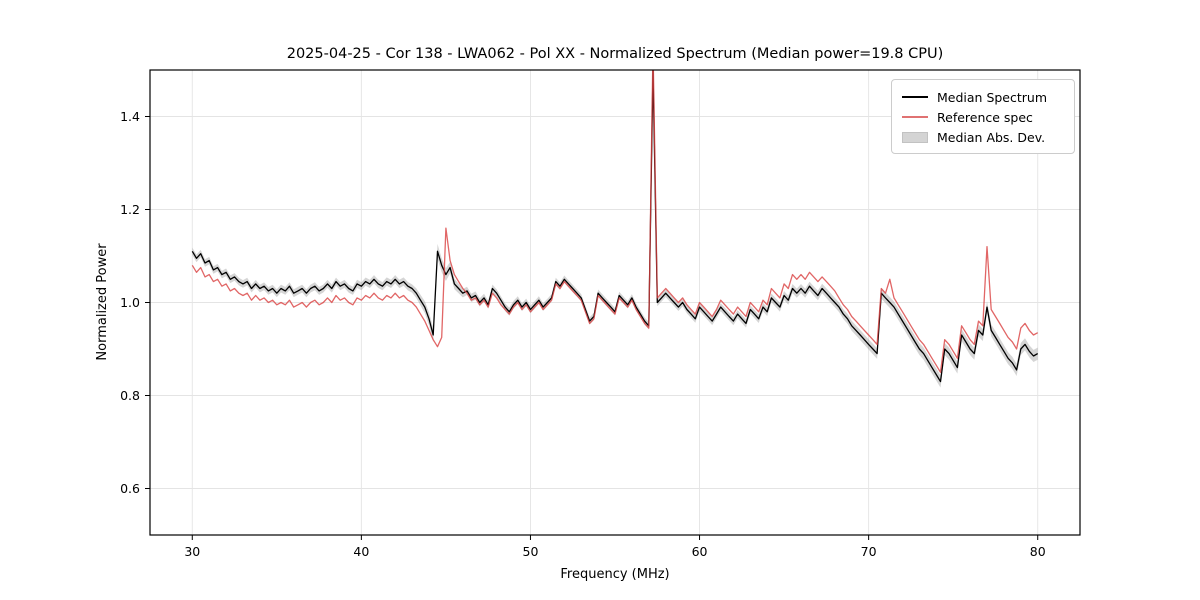 This screenshot has height=600, width=1200. Describe the element at coordinates (1038, 551) in the screenshot. I see `x-tick-label: 80` at that location.